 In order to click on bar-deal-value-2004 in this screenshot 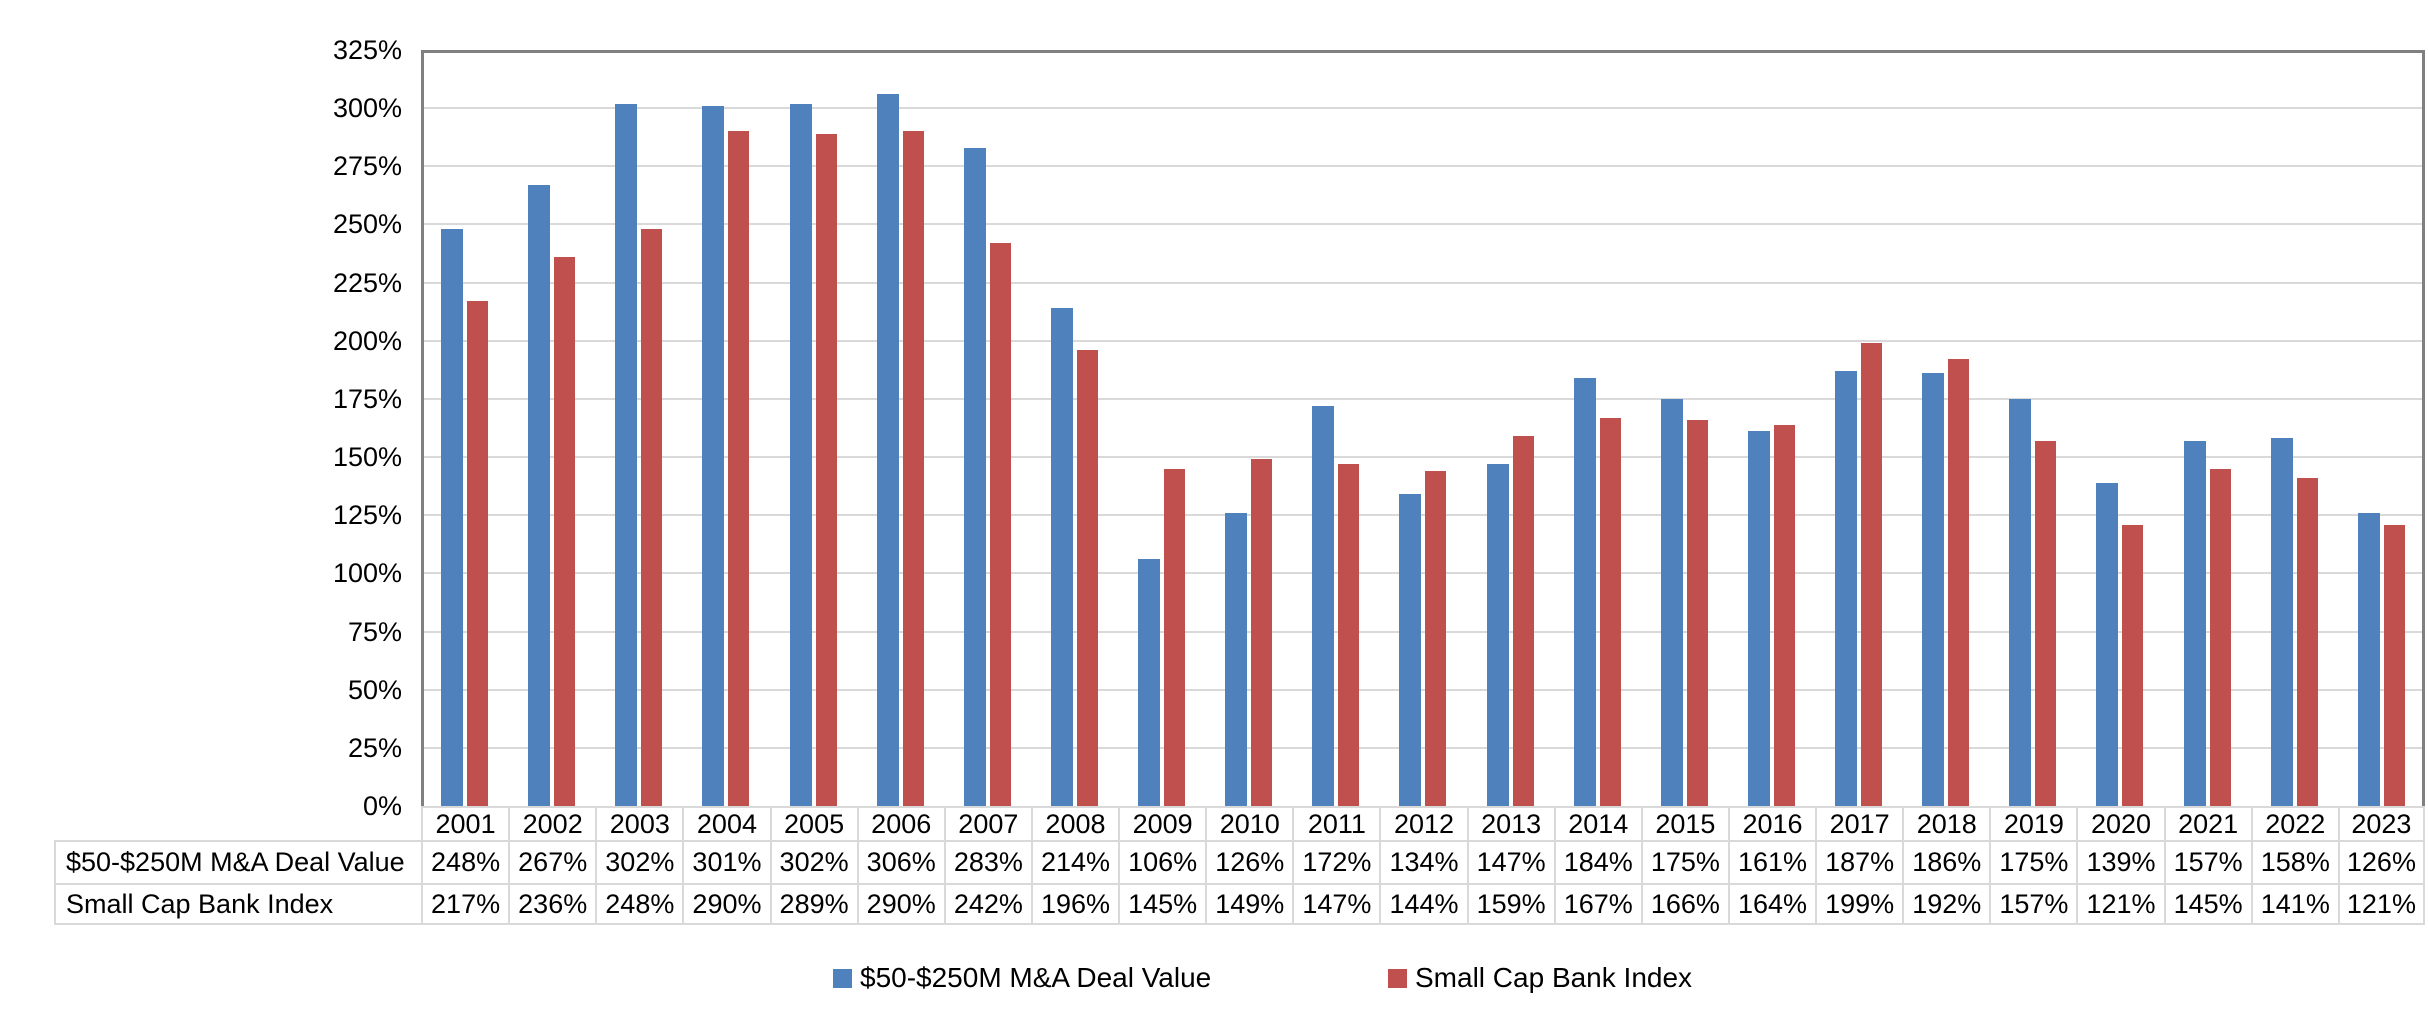, I will do `click(713, 456)`.